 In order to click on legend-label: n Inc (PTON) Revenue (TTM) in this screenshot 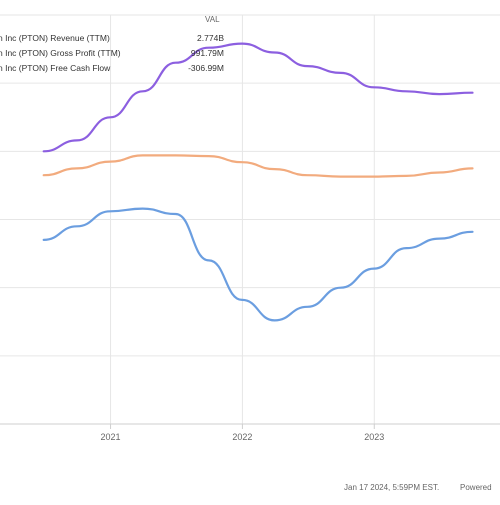, I will do `click(55, 38)`.